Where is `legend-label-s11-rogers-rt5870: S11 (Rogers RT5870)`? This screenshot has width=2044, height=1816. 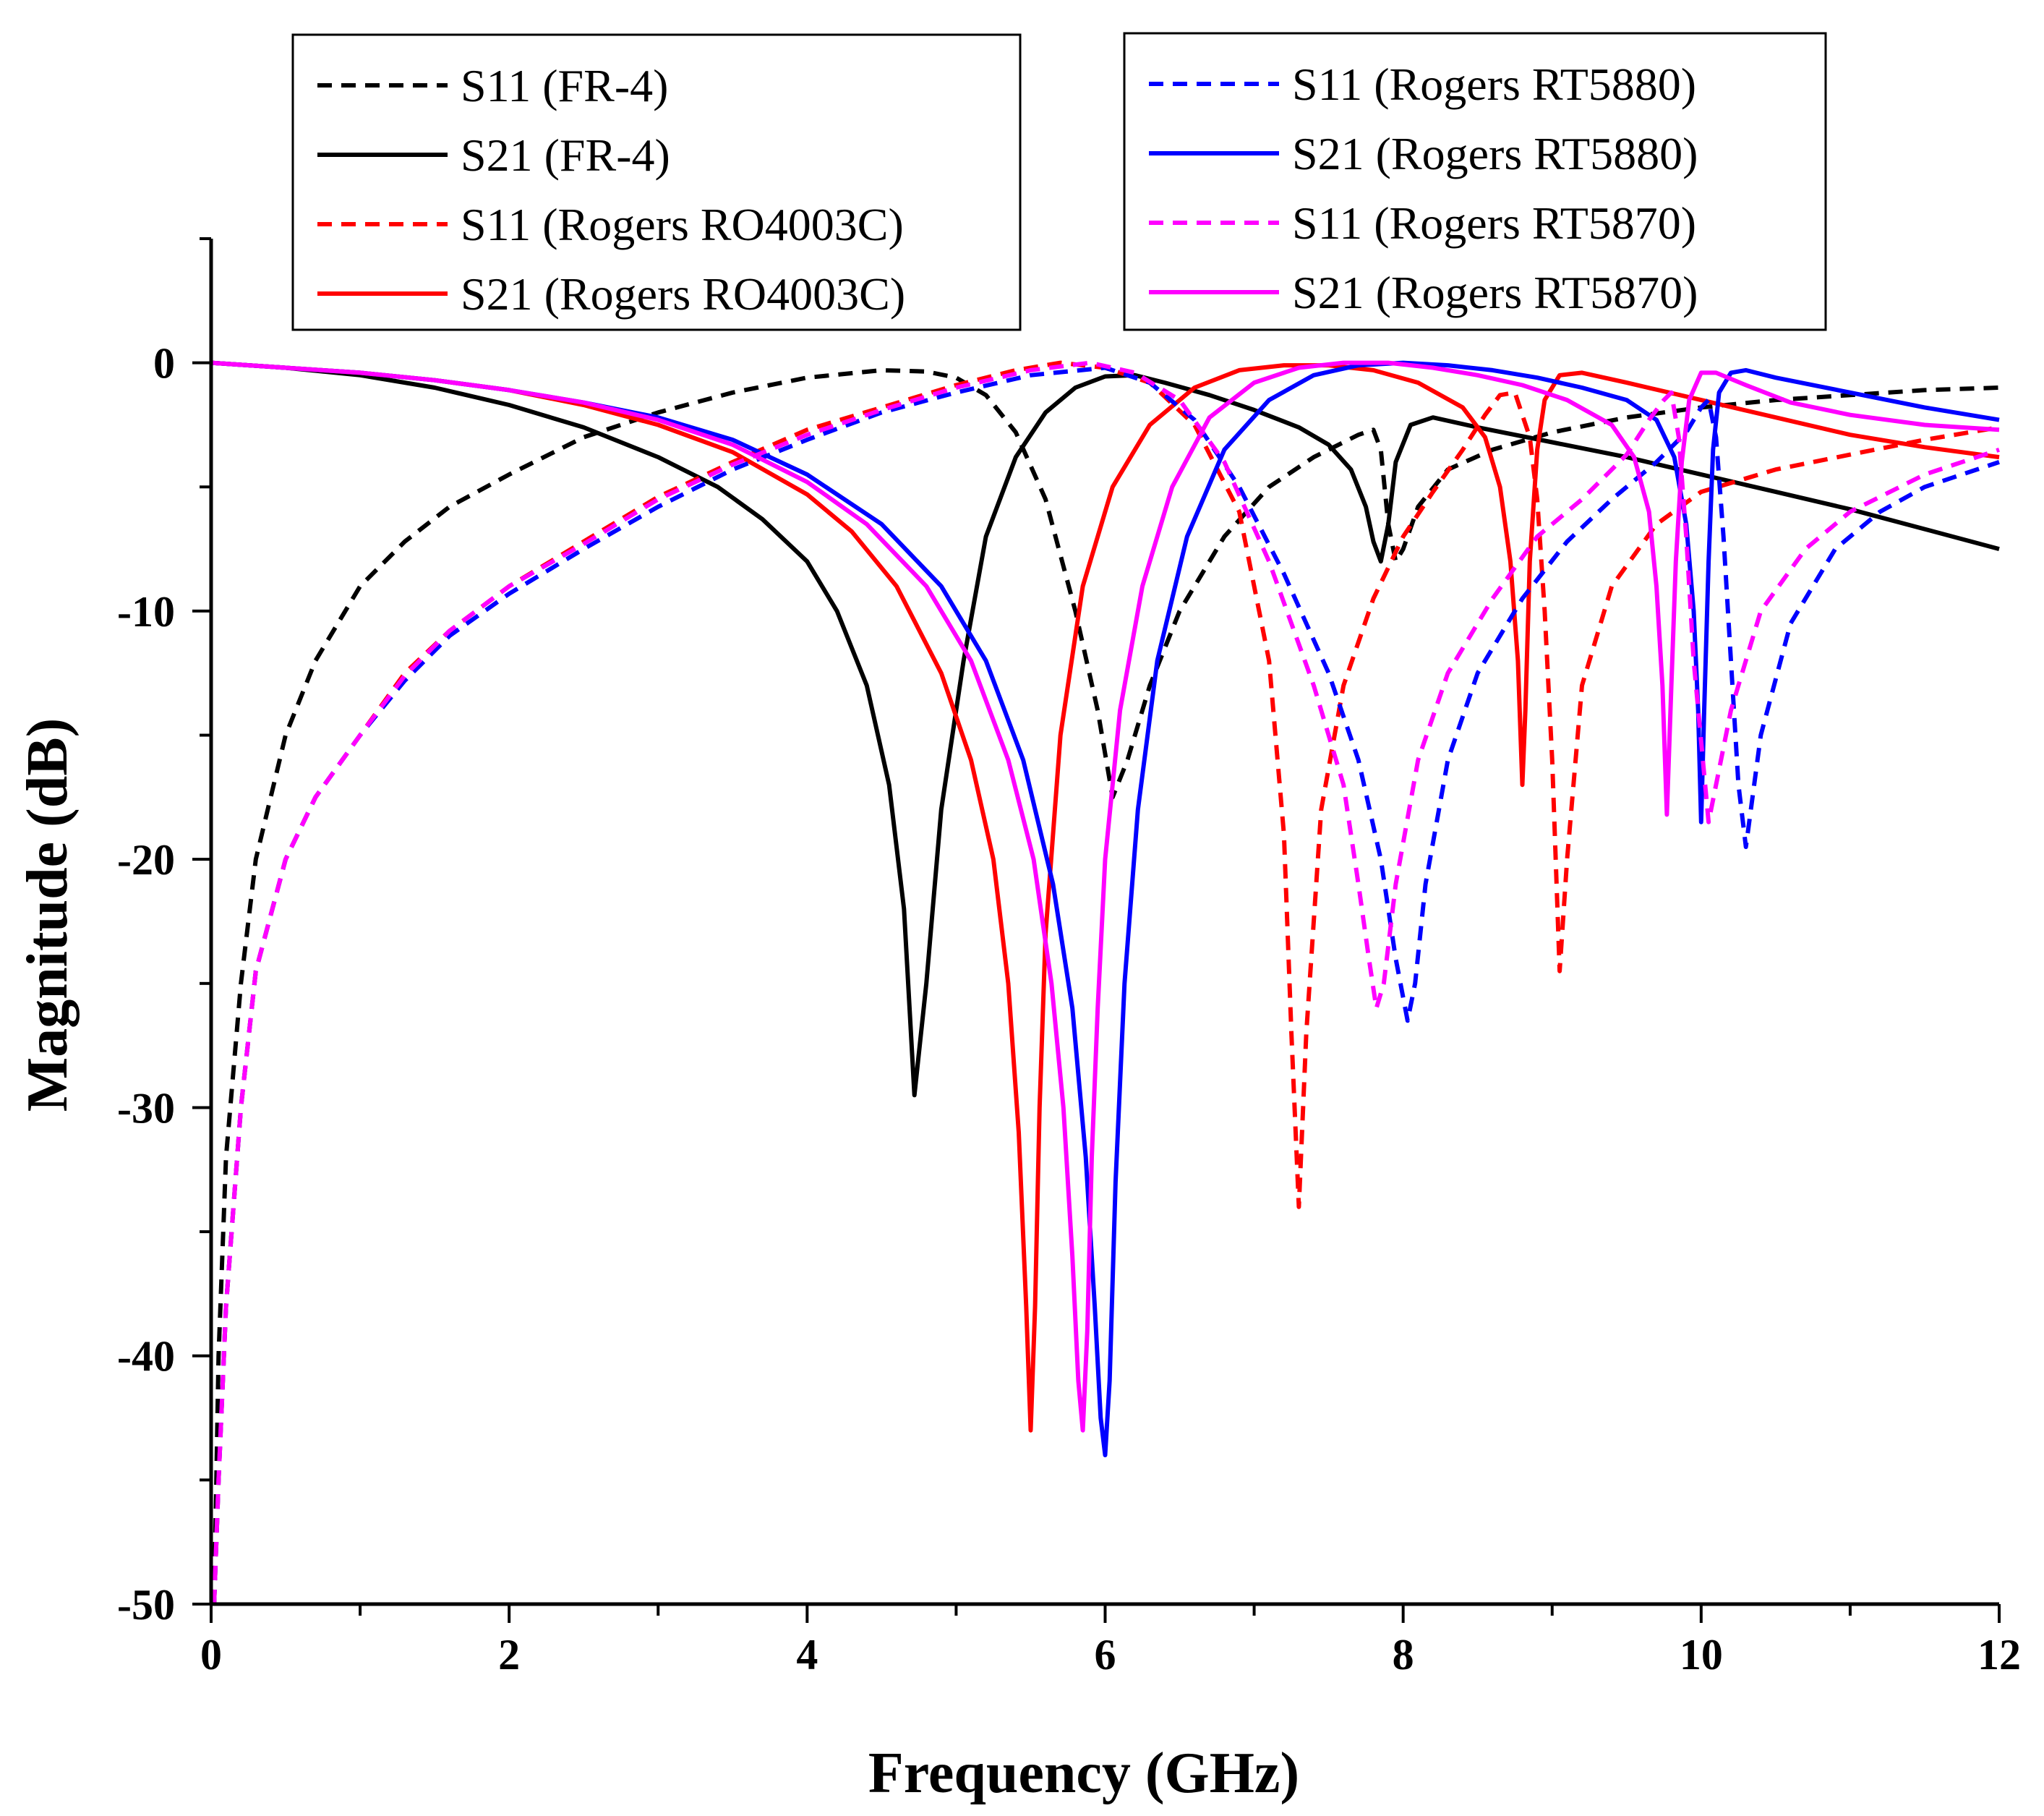 legend-label-s11-rogers-rt5870: S11 (Rogers RT5870) is located at coordinates (1494, 223).